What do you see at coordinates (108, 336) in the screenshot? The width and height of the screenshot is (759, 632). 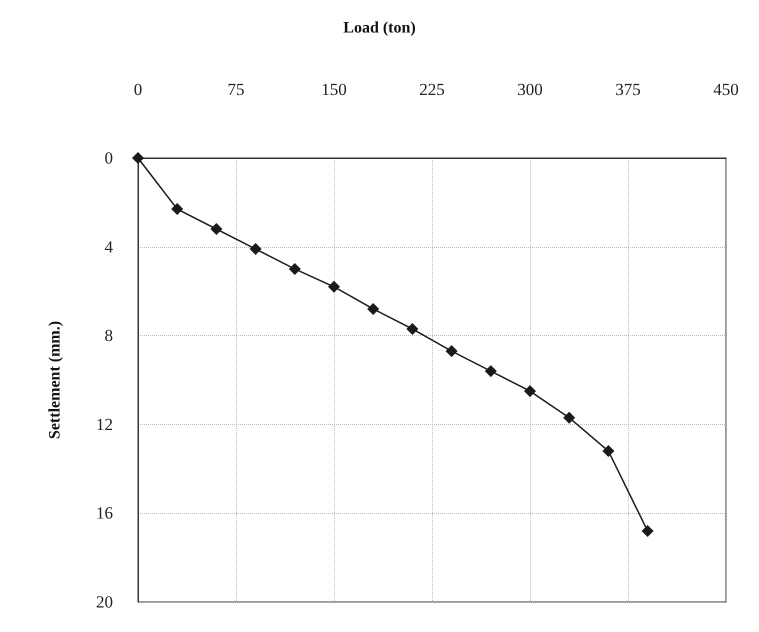 I see `y-tick-label: 8` at bounding box center [108, 336].